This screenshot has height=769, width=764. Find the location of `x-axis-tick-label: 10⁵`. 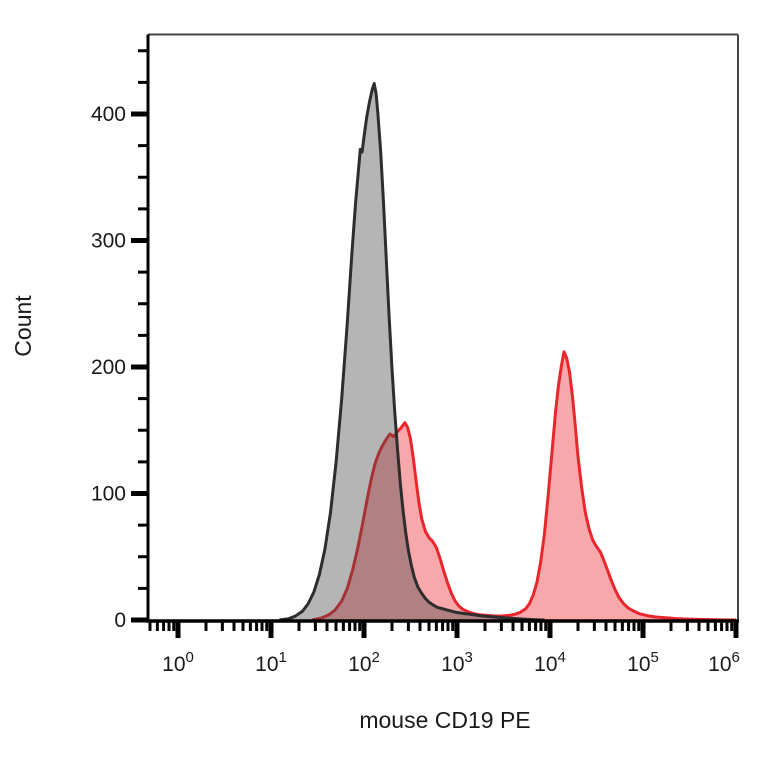

x-axis-tick-label: 10⁵ is located at coordinates (643, 662).